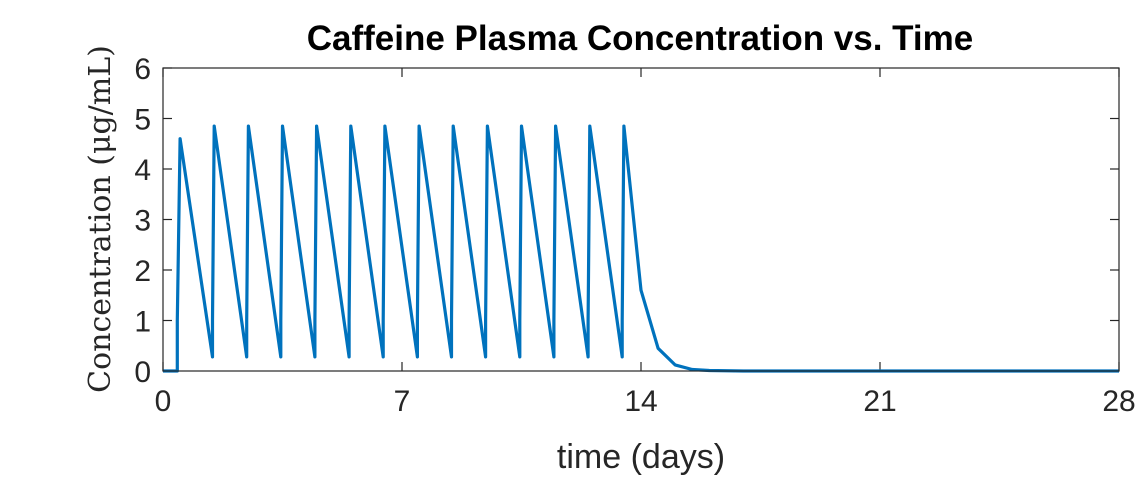 The width and height of the screenshot is (1146, 479). What do you see at coordinates (402, 401) in the screenshot?
I see `x-tick-label: 7` at bounding box center [402, 401].